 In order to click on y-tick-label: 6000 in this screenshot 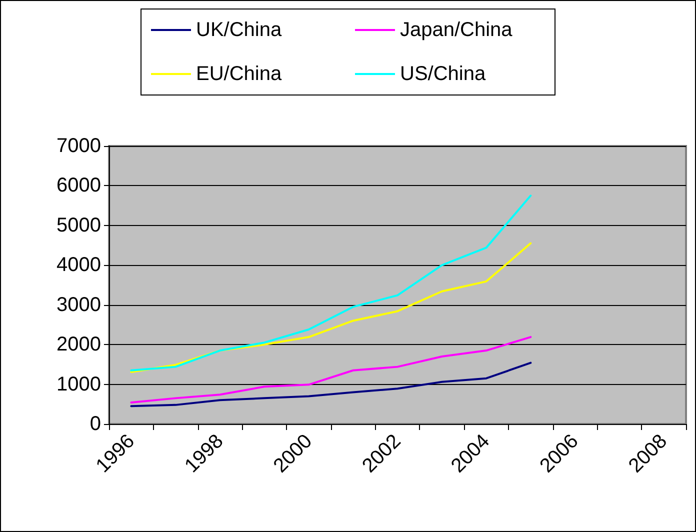, I will do `click(78, 185)`.